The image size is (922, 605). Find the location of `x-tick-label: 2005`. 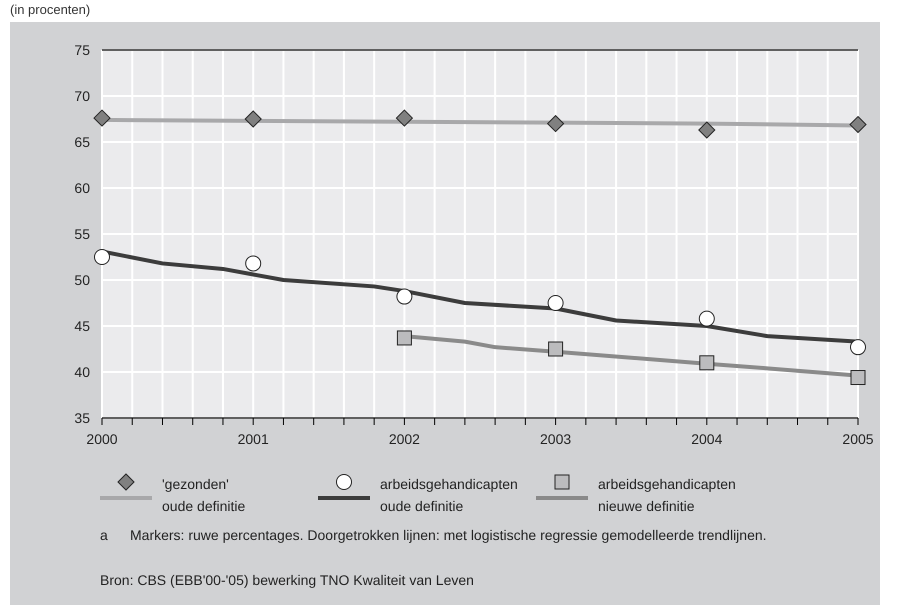

x-tick-label: 2005 is located at coordinates (858, 439).